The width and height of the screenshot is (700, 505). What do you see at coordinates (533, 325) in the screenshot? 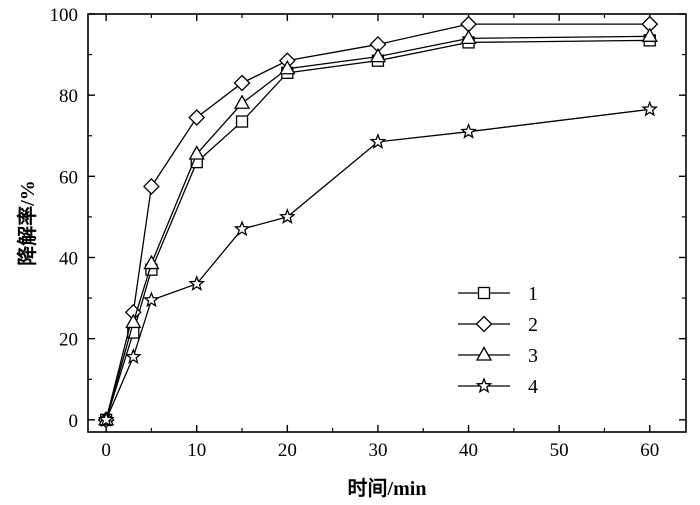
I see `legend-label: 2` at bounding box center [533, 325].